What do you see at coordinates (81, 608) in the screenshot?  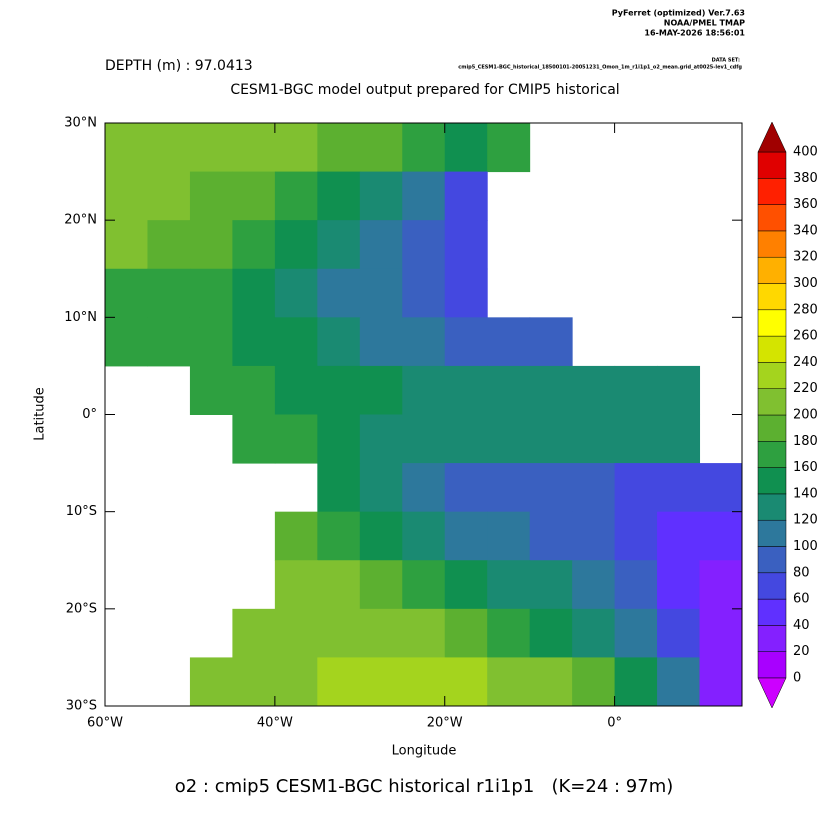 I see `y-tick-label: 20°S` at bounding box center [81, 608].